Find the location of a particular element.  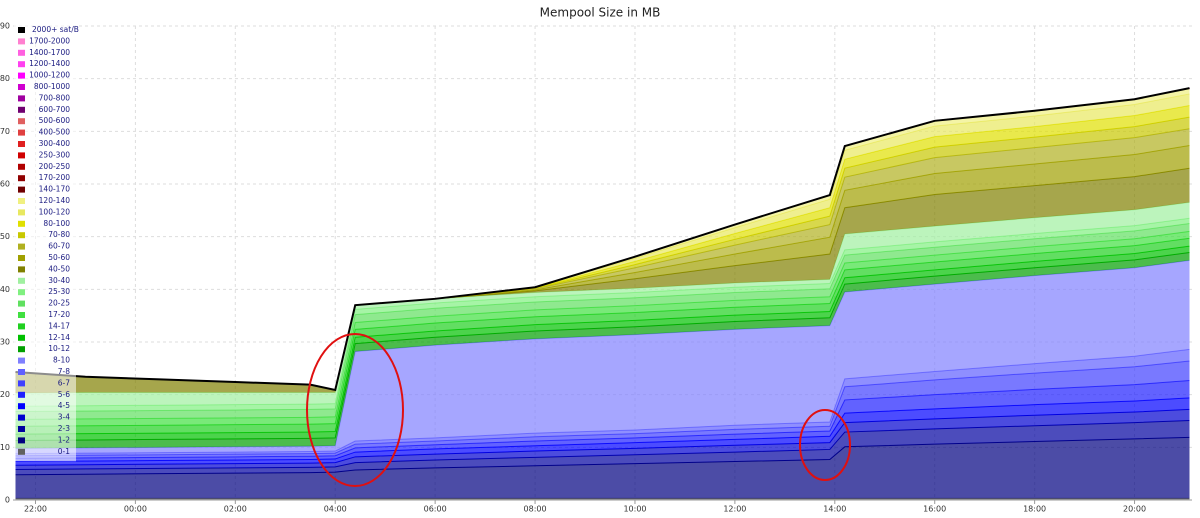

legend-label: 170-200 is located at coordinates (55, 177).